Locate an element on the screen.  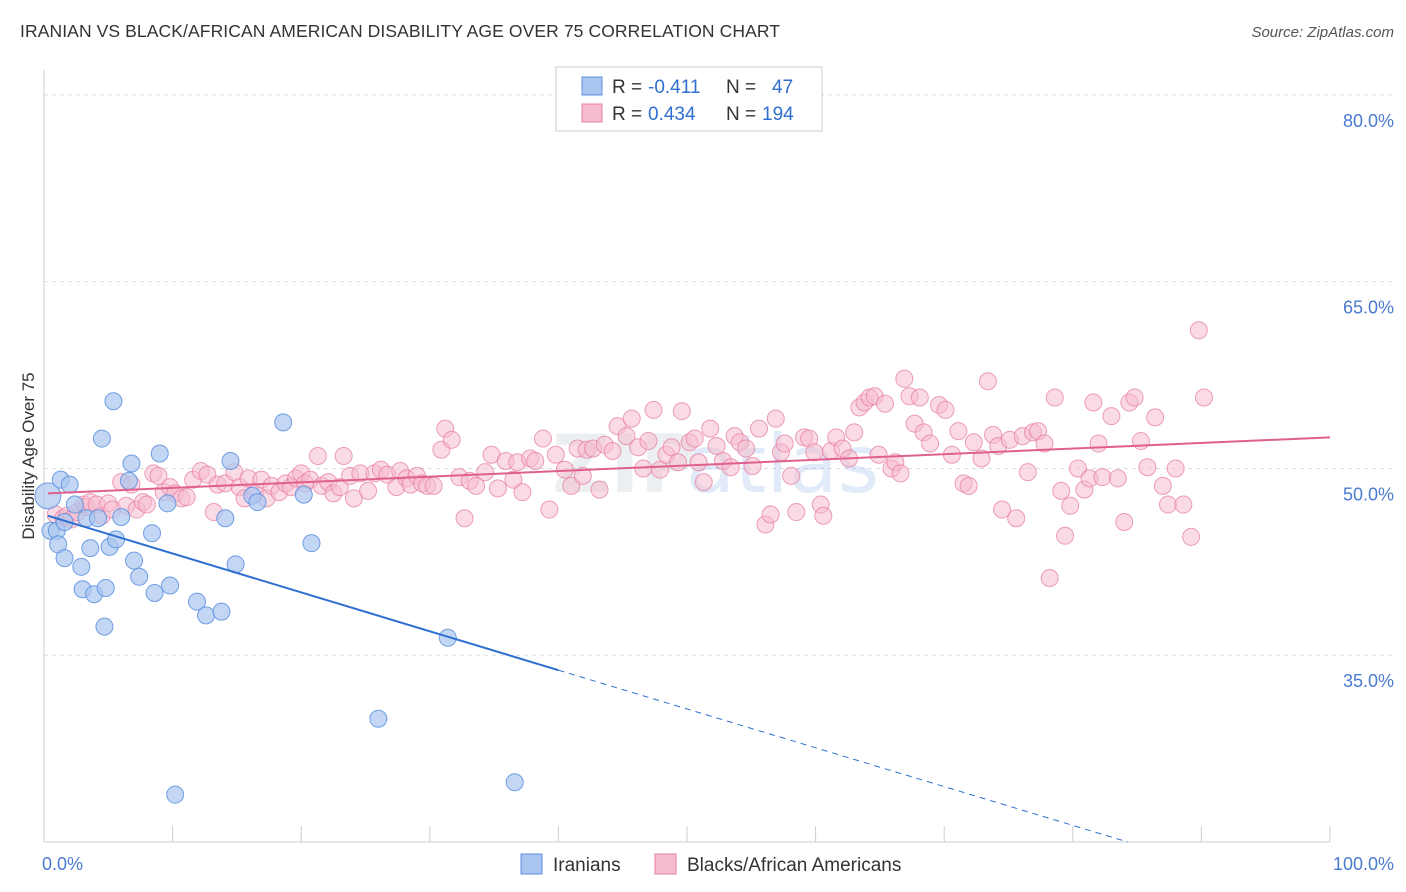
y-tick-label: 50.0% is located at coordinates (1368, 494).